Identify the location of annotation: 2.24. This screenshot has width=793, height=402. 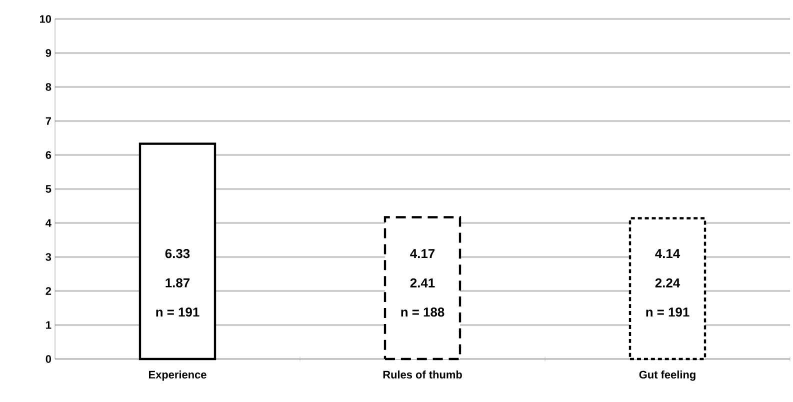
(667, 283).